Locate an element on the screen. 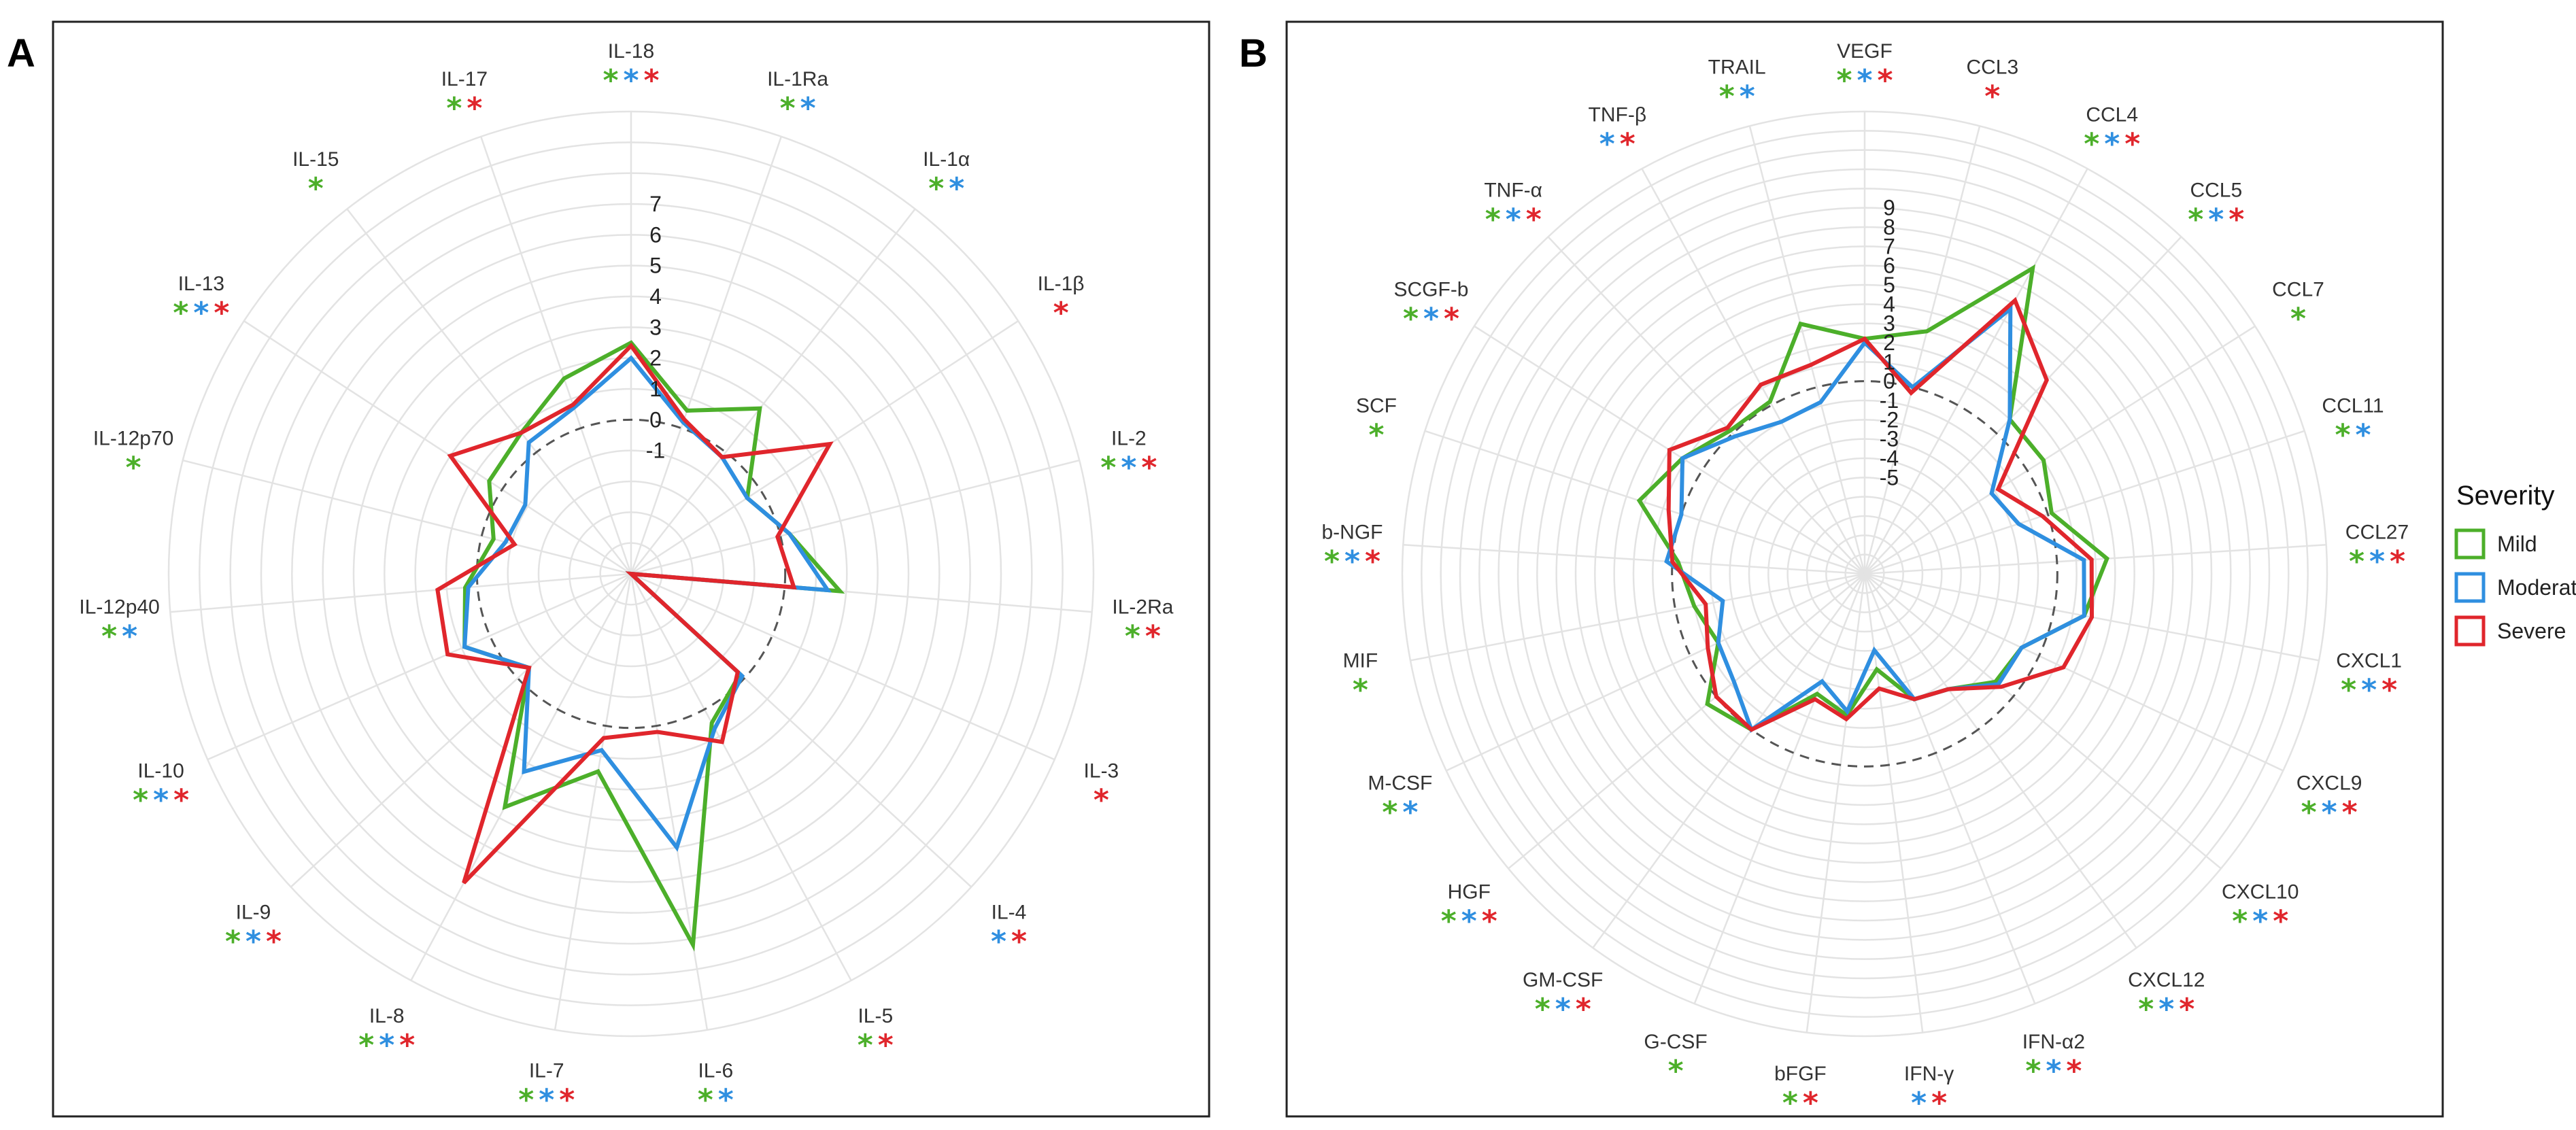  category-label: IFN-γ is located at coordinates (1929, 1074).